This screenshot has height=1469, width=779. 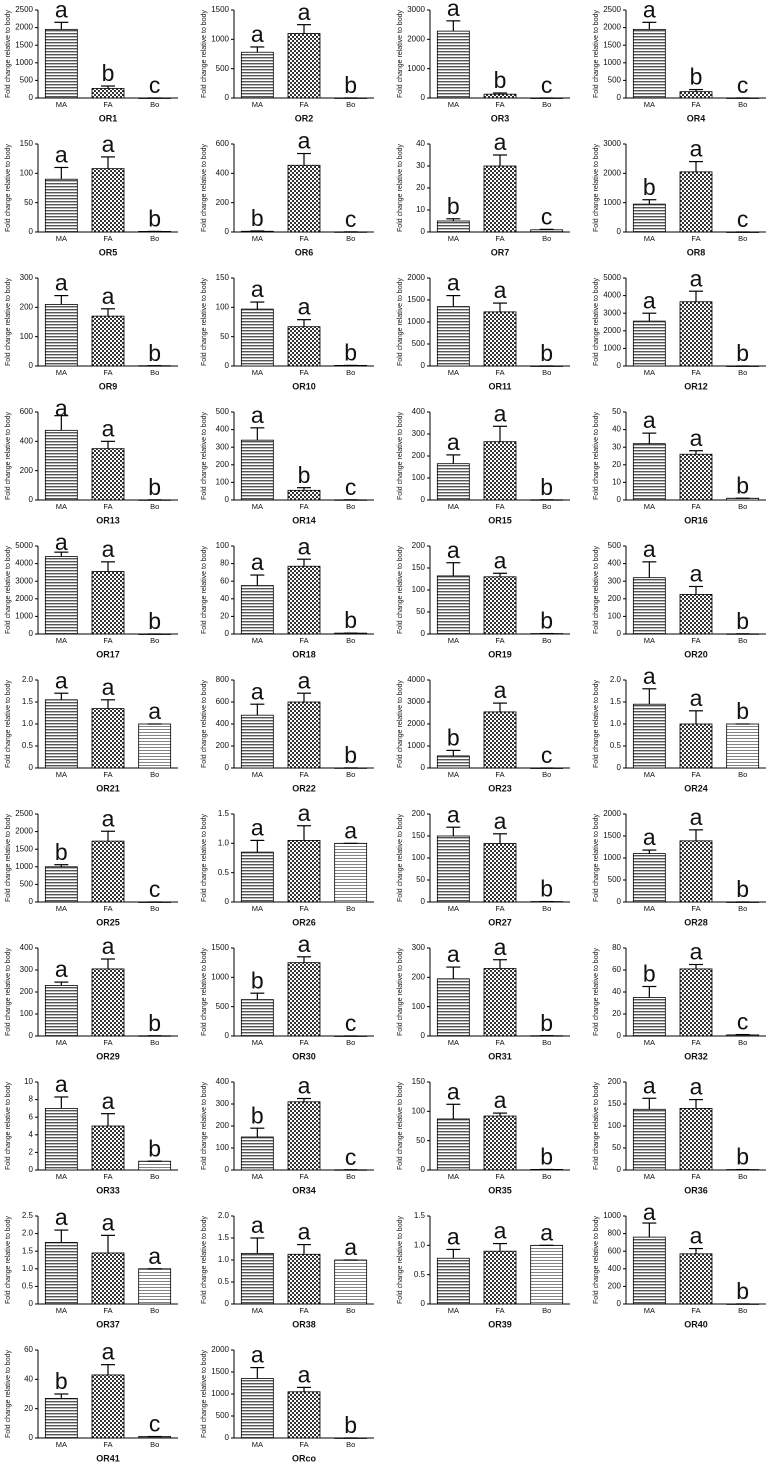 What do you see at coordinates (616, 1147) in the screenshot?
I see `y-tick-label: 50` at bounding box center [616, 1147].